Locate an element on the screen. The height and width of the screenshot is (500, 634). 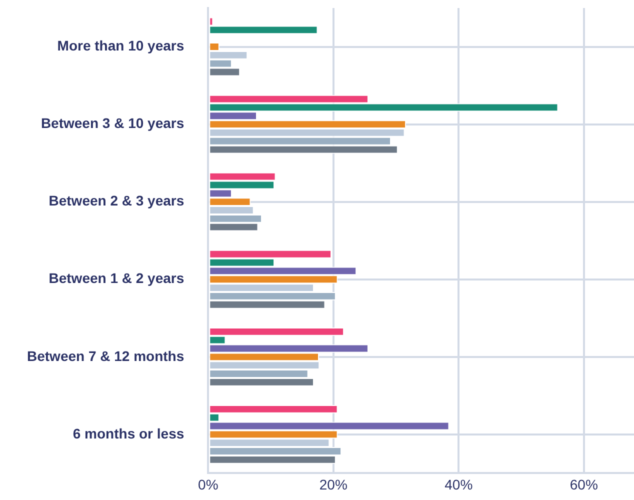
y-tick-label: 6 months or less is located at coordinates (128, 433).